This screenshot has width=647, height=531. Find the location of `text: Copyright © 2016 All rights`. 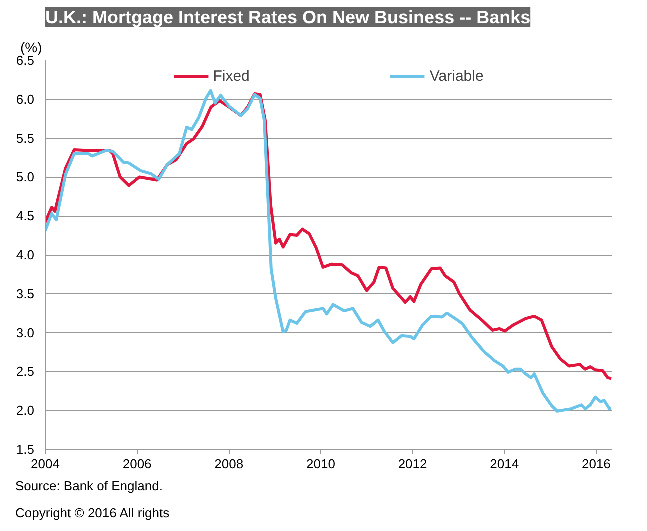

text: Copyright © 2016 All rights is located at coordinates (93, 513).